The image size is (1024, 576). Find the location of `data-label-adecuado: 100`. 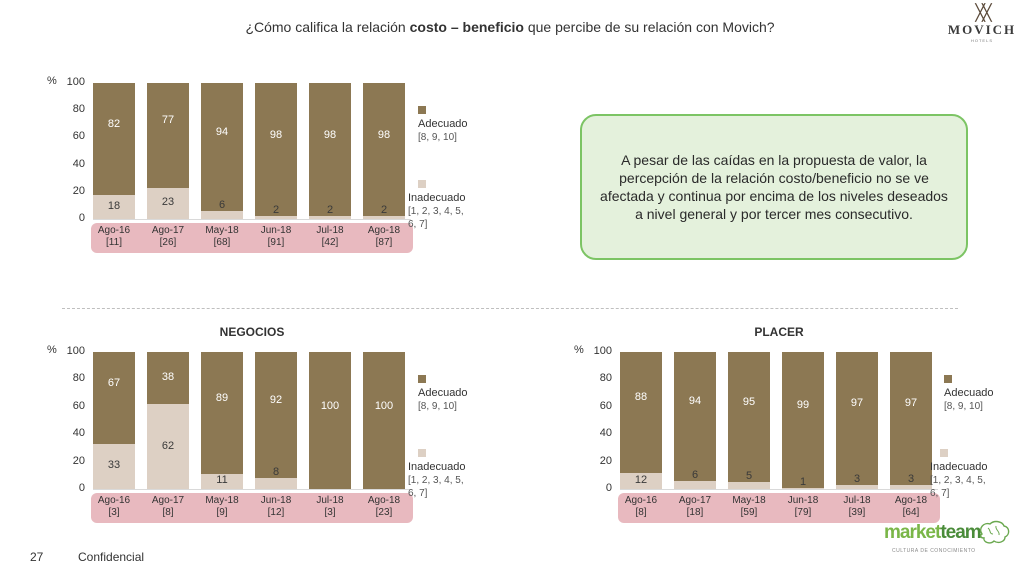

data-label-adecuado: 100 is located at coordinates (384, 405).